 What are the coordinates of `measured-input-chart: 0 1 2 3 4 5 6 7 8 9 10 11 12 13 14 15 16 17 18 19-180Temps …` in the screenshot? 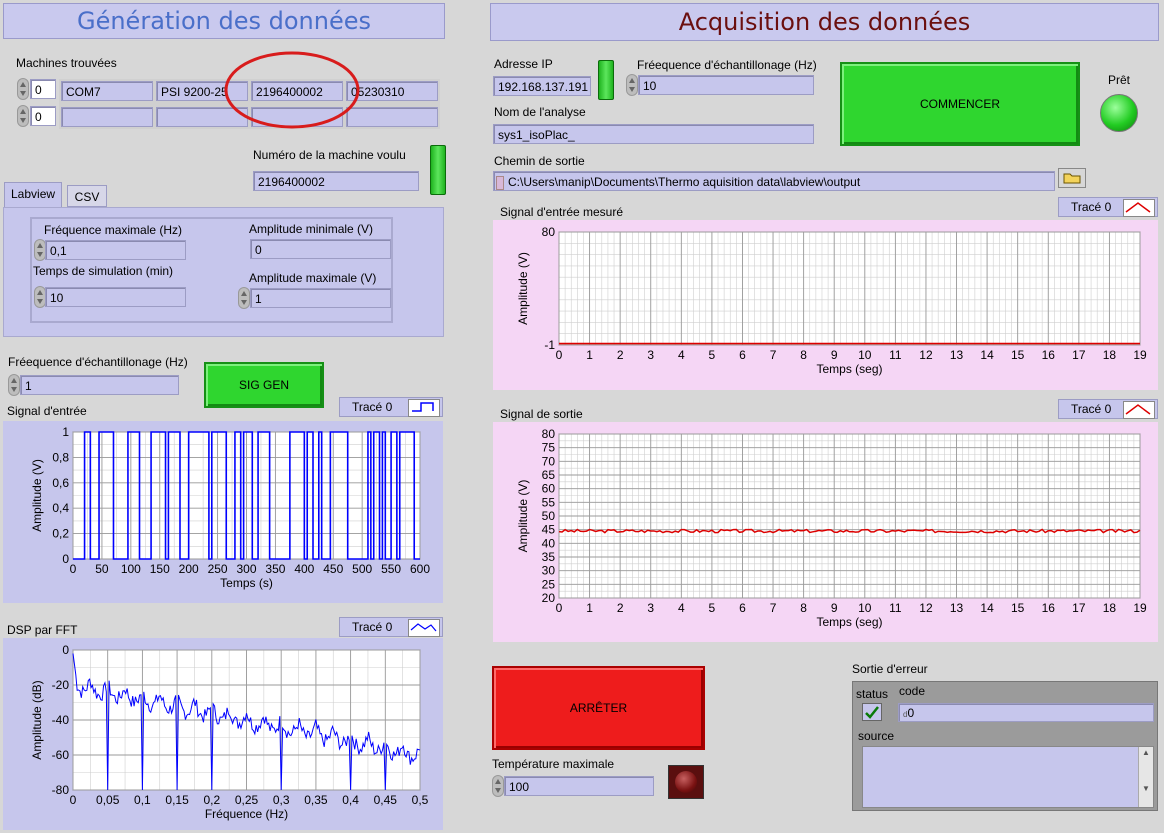 It's located at (825, 305).